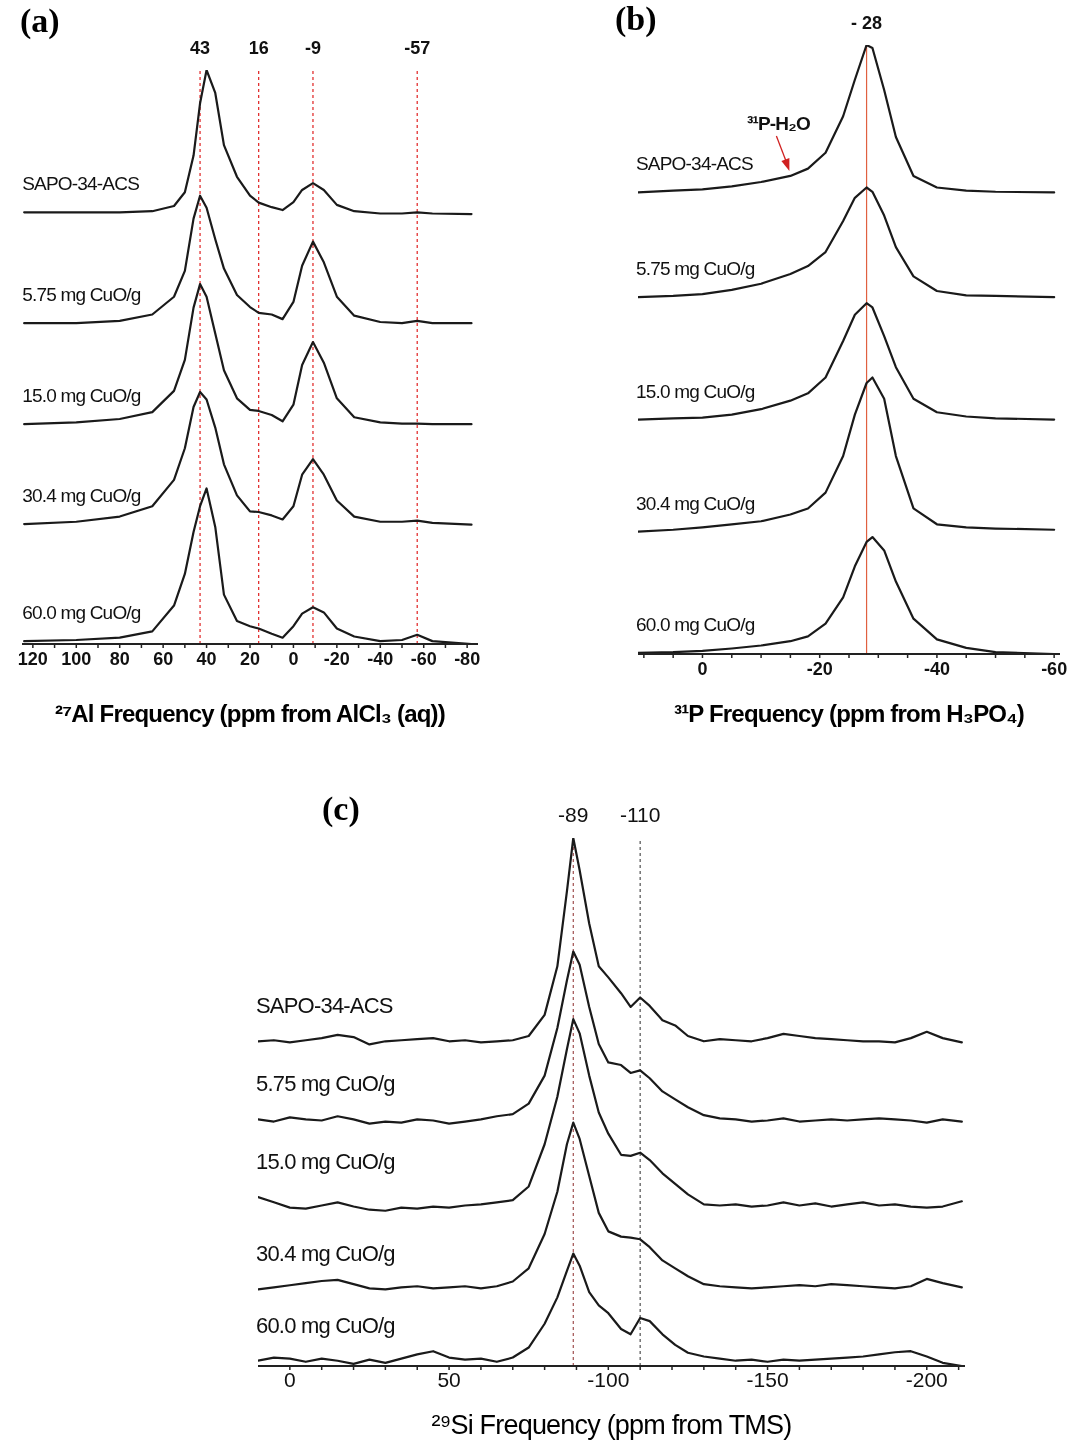 This screenshot has height=1448, width=1082. I want to click on x-tick-label: 40, so click(206, 659).